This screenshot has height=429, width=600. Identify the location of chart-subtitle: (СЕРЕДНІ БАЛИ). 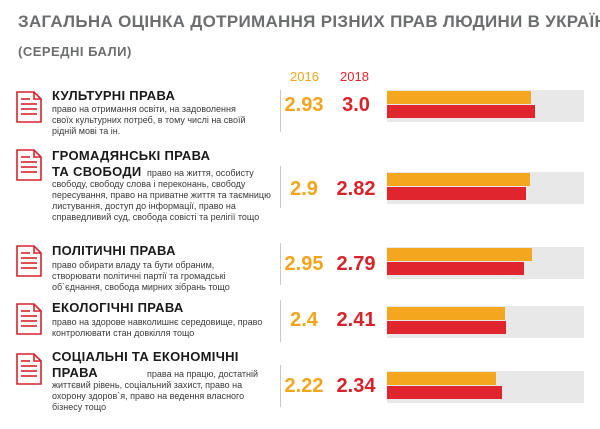
(75, 51).